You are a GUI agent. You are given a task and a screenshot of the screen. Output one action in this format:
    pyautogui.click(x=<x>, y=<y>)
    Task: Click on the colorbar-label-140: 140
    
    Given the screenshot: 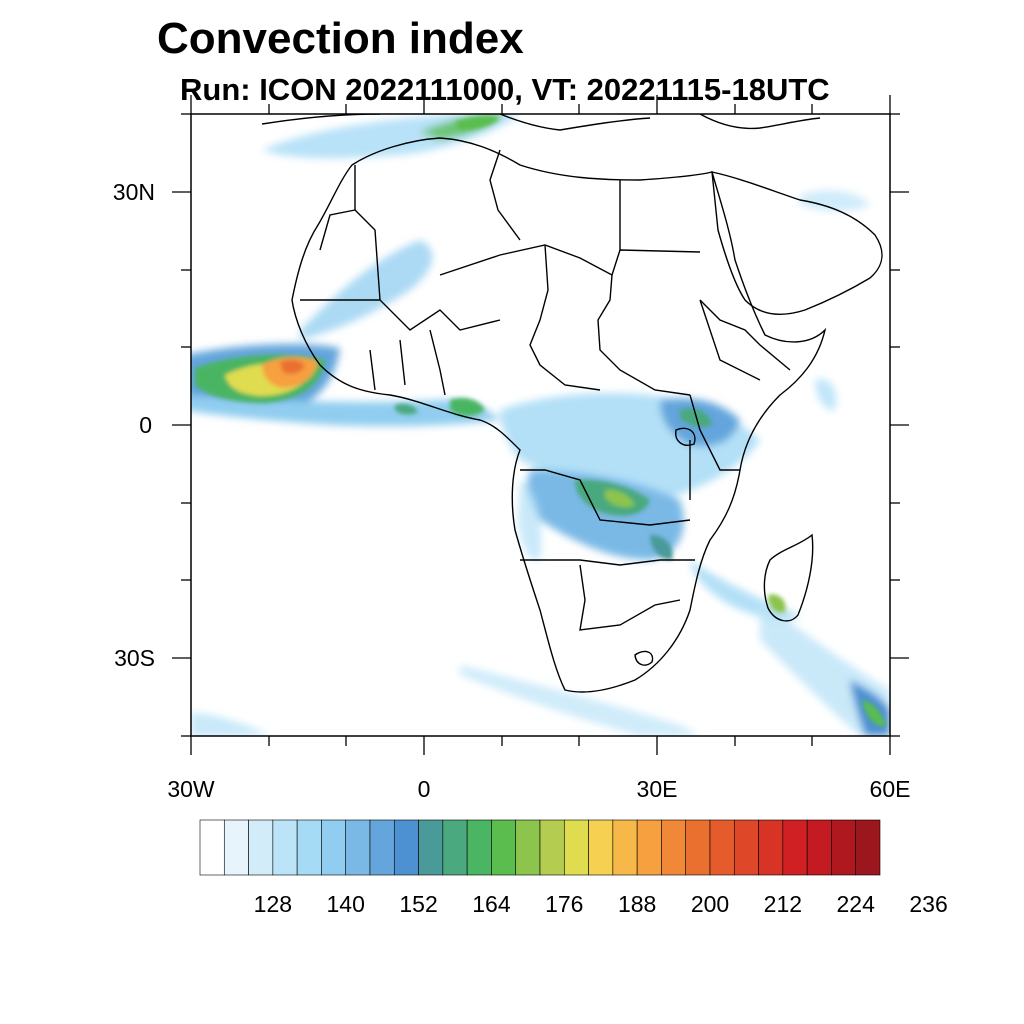 What is the action you would take?
    pyautogui.click(x=346, y=904)
    